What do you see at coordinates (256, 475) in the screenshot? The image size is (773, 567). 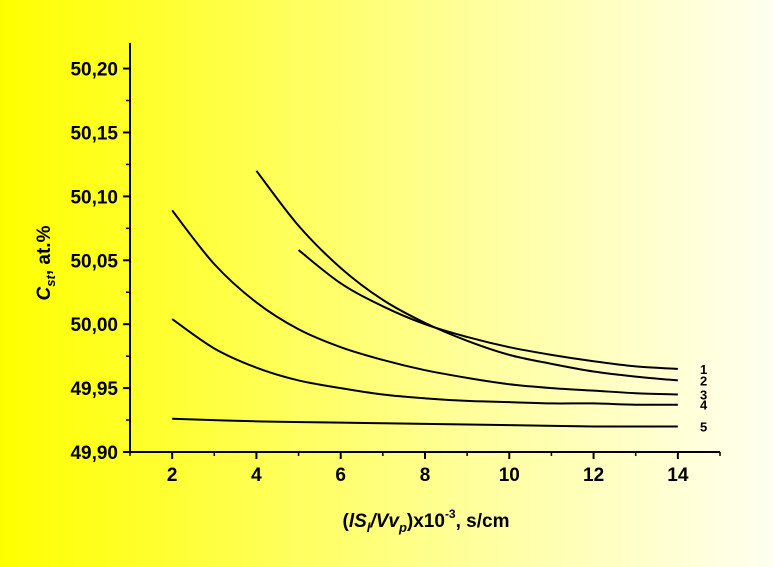 I see `x-tick-label: 4` at bounding box center [256, 475].